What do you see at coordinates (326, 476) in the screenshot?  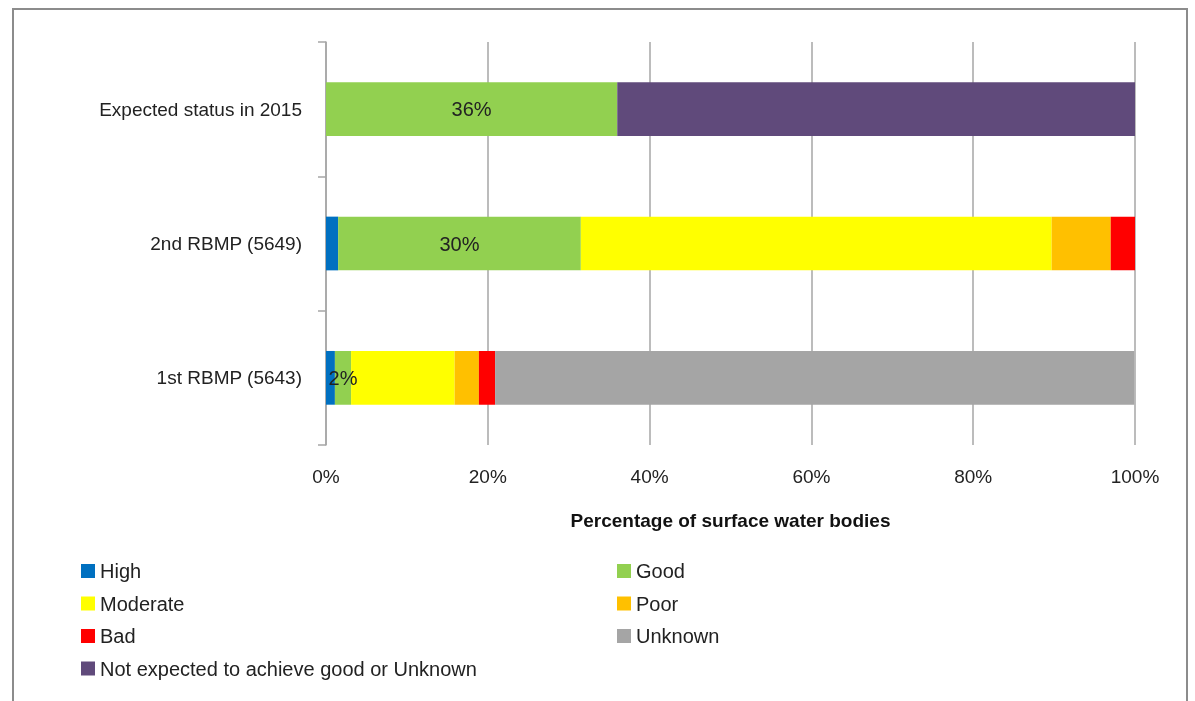 I see `x-tick-label: 0%` at bounding box center [326, 476].